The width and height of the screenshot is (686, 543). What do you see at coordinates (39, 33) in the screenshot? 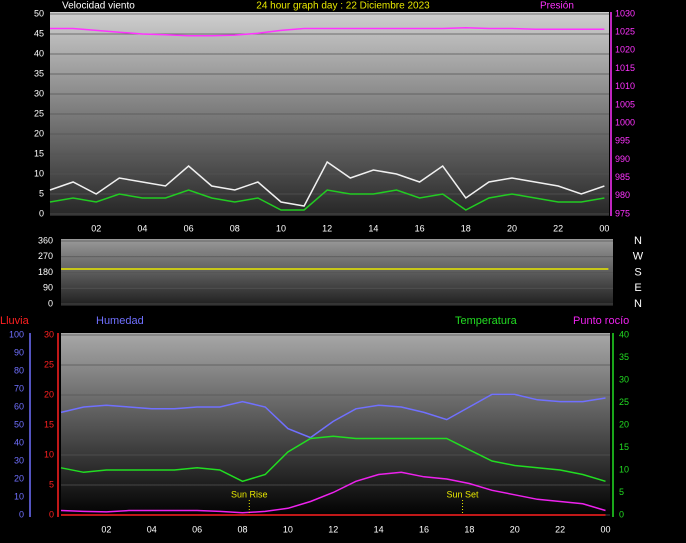
I see `y-tick-label: 45` at bounding box center [39, 33].